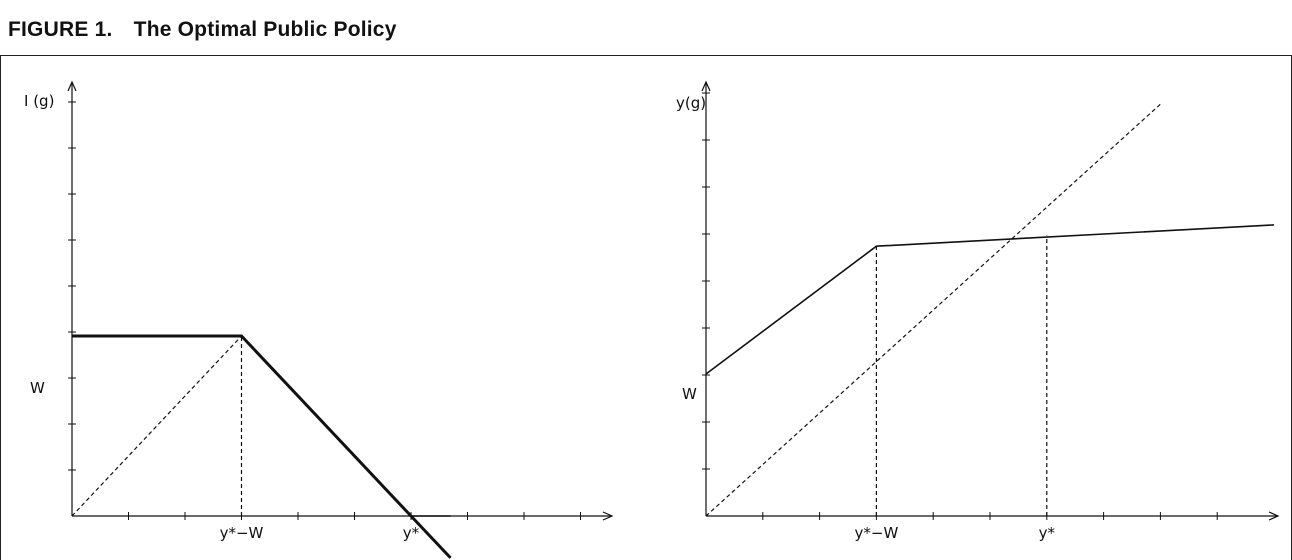 The height and width of the screenshot is (560, 1292). Describe the element at coordinates (39, 101) in the screenshot. I see `y-axis-label: I (g)` at that location.